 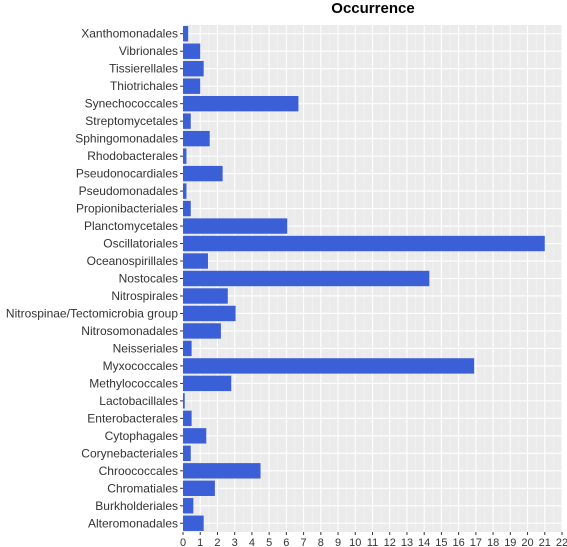 What do you see at coordinates (364, 243) in the screenshot?
I see `bar-oscillatoriales` at bounding box center [364, 243].